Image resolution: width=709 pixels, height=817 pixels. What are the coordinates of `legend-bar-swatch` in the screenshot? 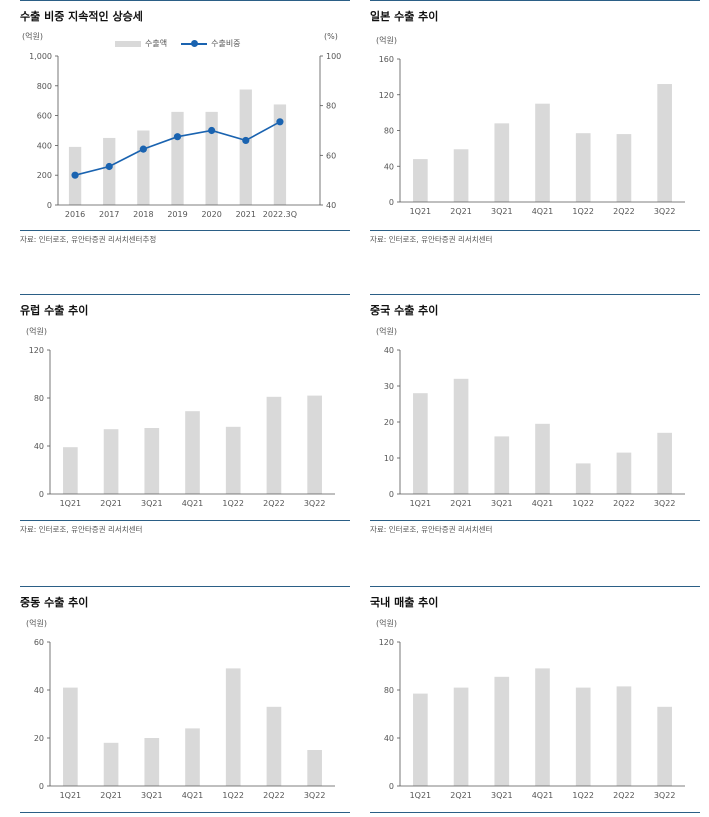 It's located at (128, 43).